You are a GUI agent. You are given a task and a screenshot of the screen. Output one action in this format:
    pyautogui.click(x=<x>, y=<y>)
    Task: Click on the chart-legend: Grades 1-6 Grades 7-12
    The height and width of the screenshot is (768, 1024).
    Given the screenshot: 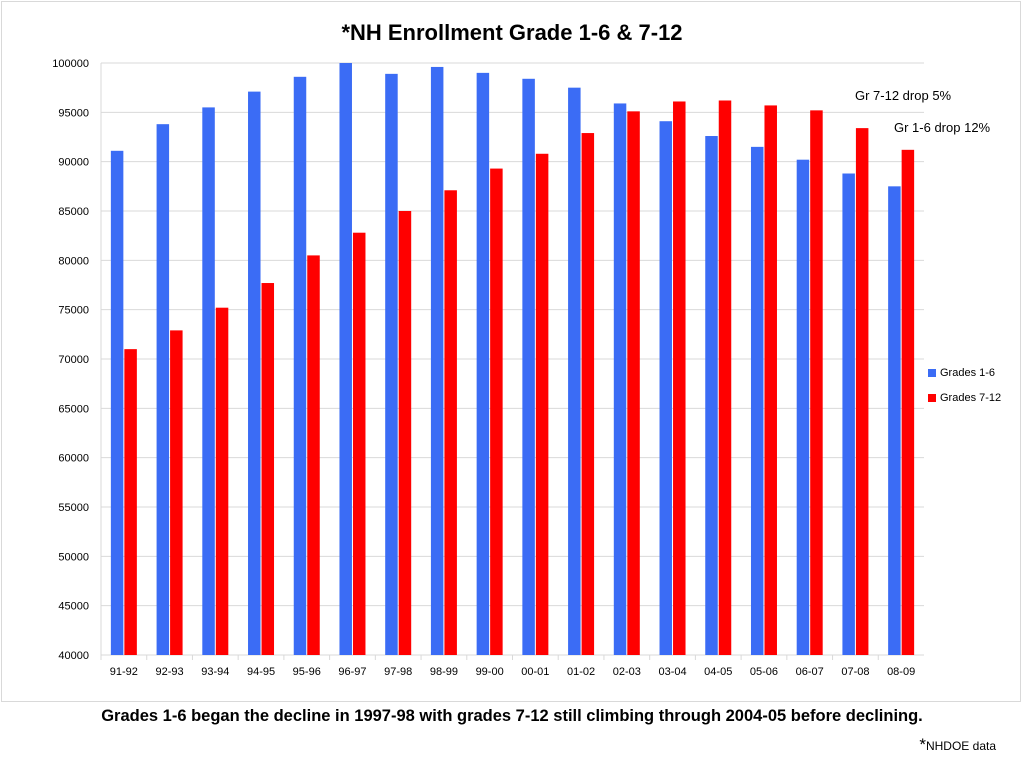 What is the action you would take?
    pyautogui.click(x=964, y=385)
    